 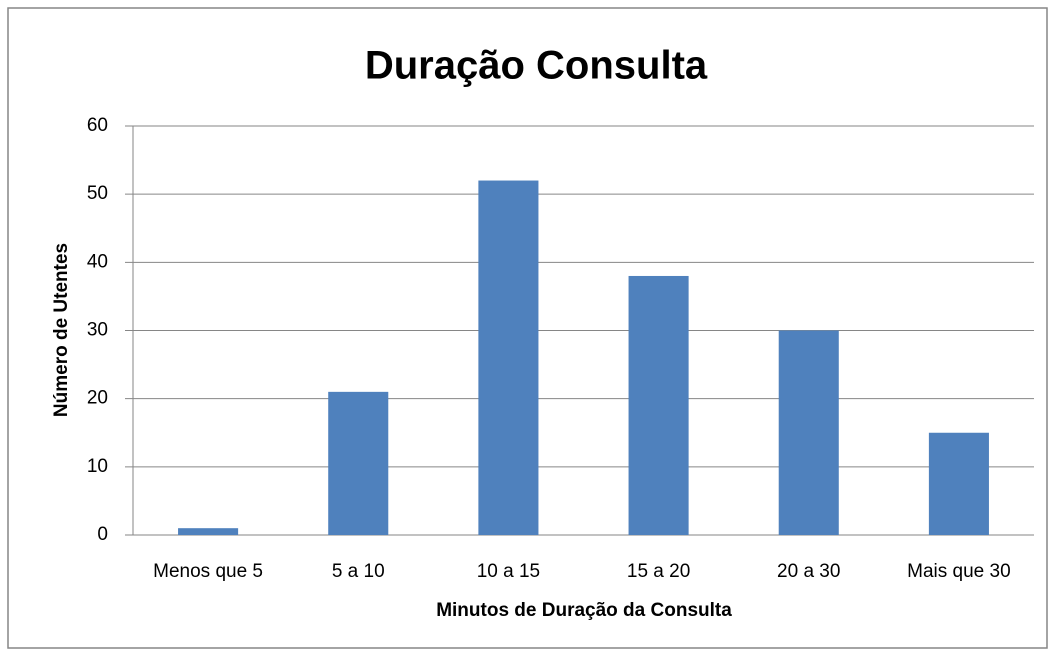 I want to click on y-tick-label: 40, so click(x=97, y=261).